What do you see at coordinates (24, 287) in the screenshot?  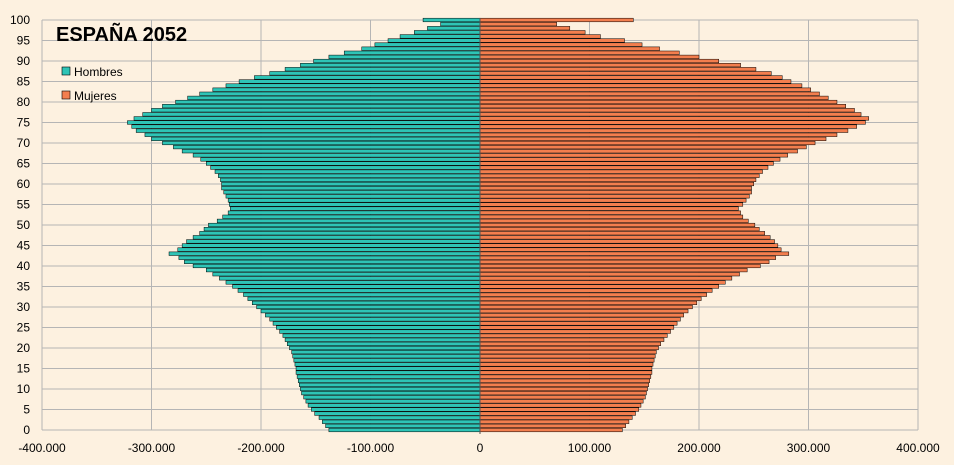 I see `y-tick-label: 35` at bounding box center [24, 287].